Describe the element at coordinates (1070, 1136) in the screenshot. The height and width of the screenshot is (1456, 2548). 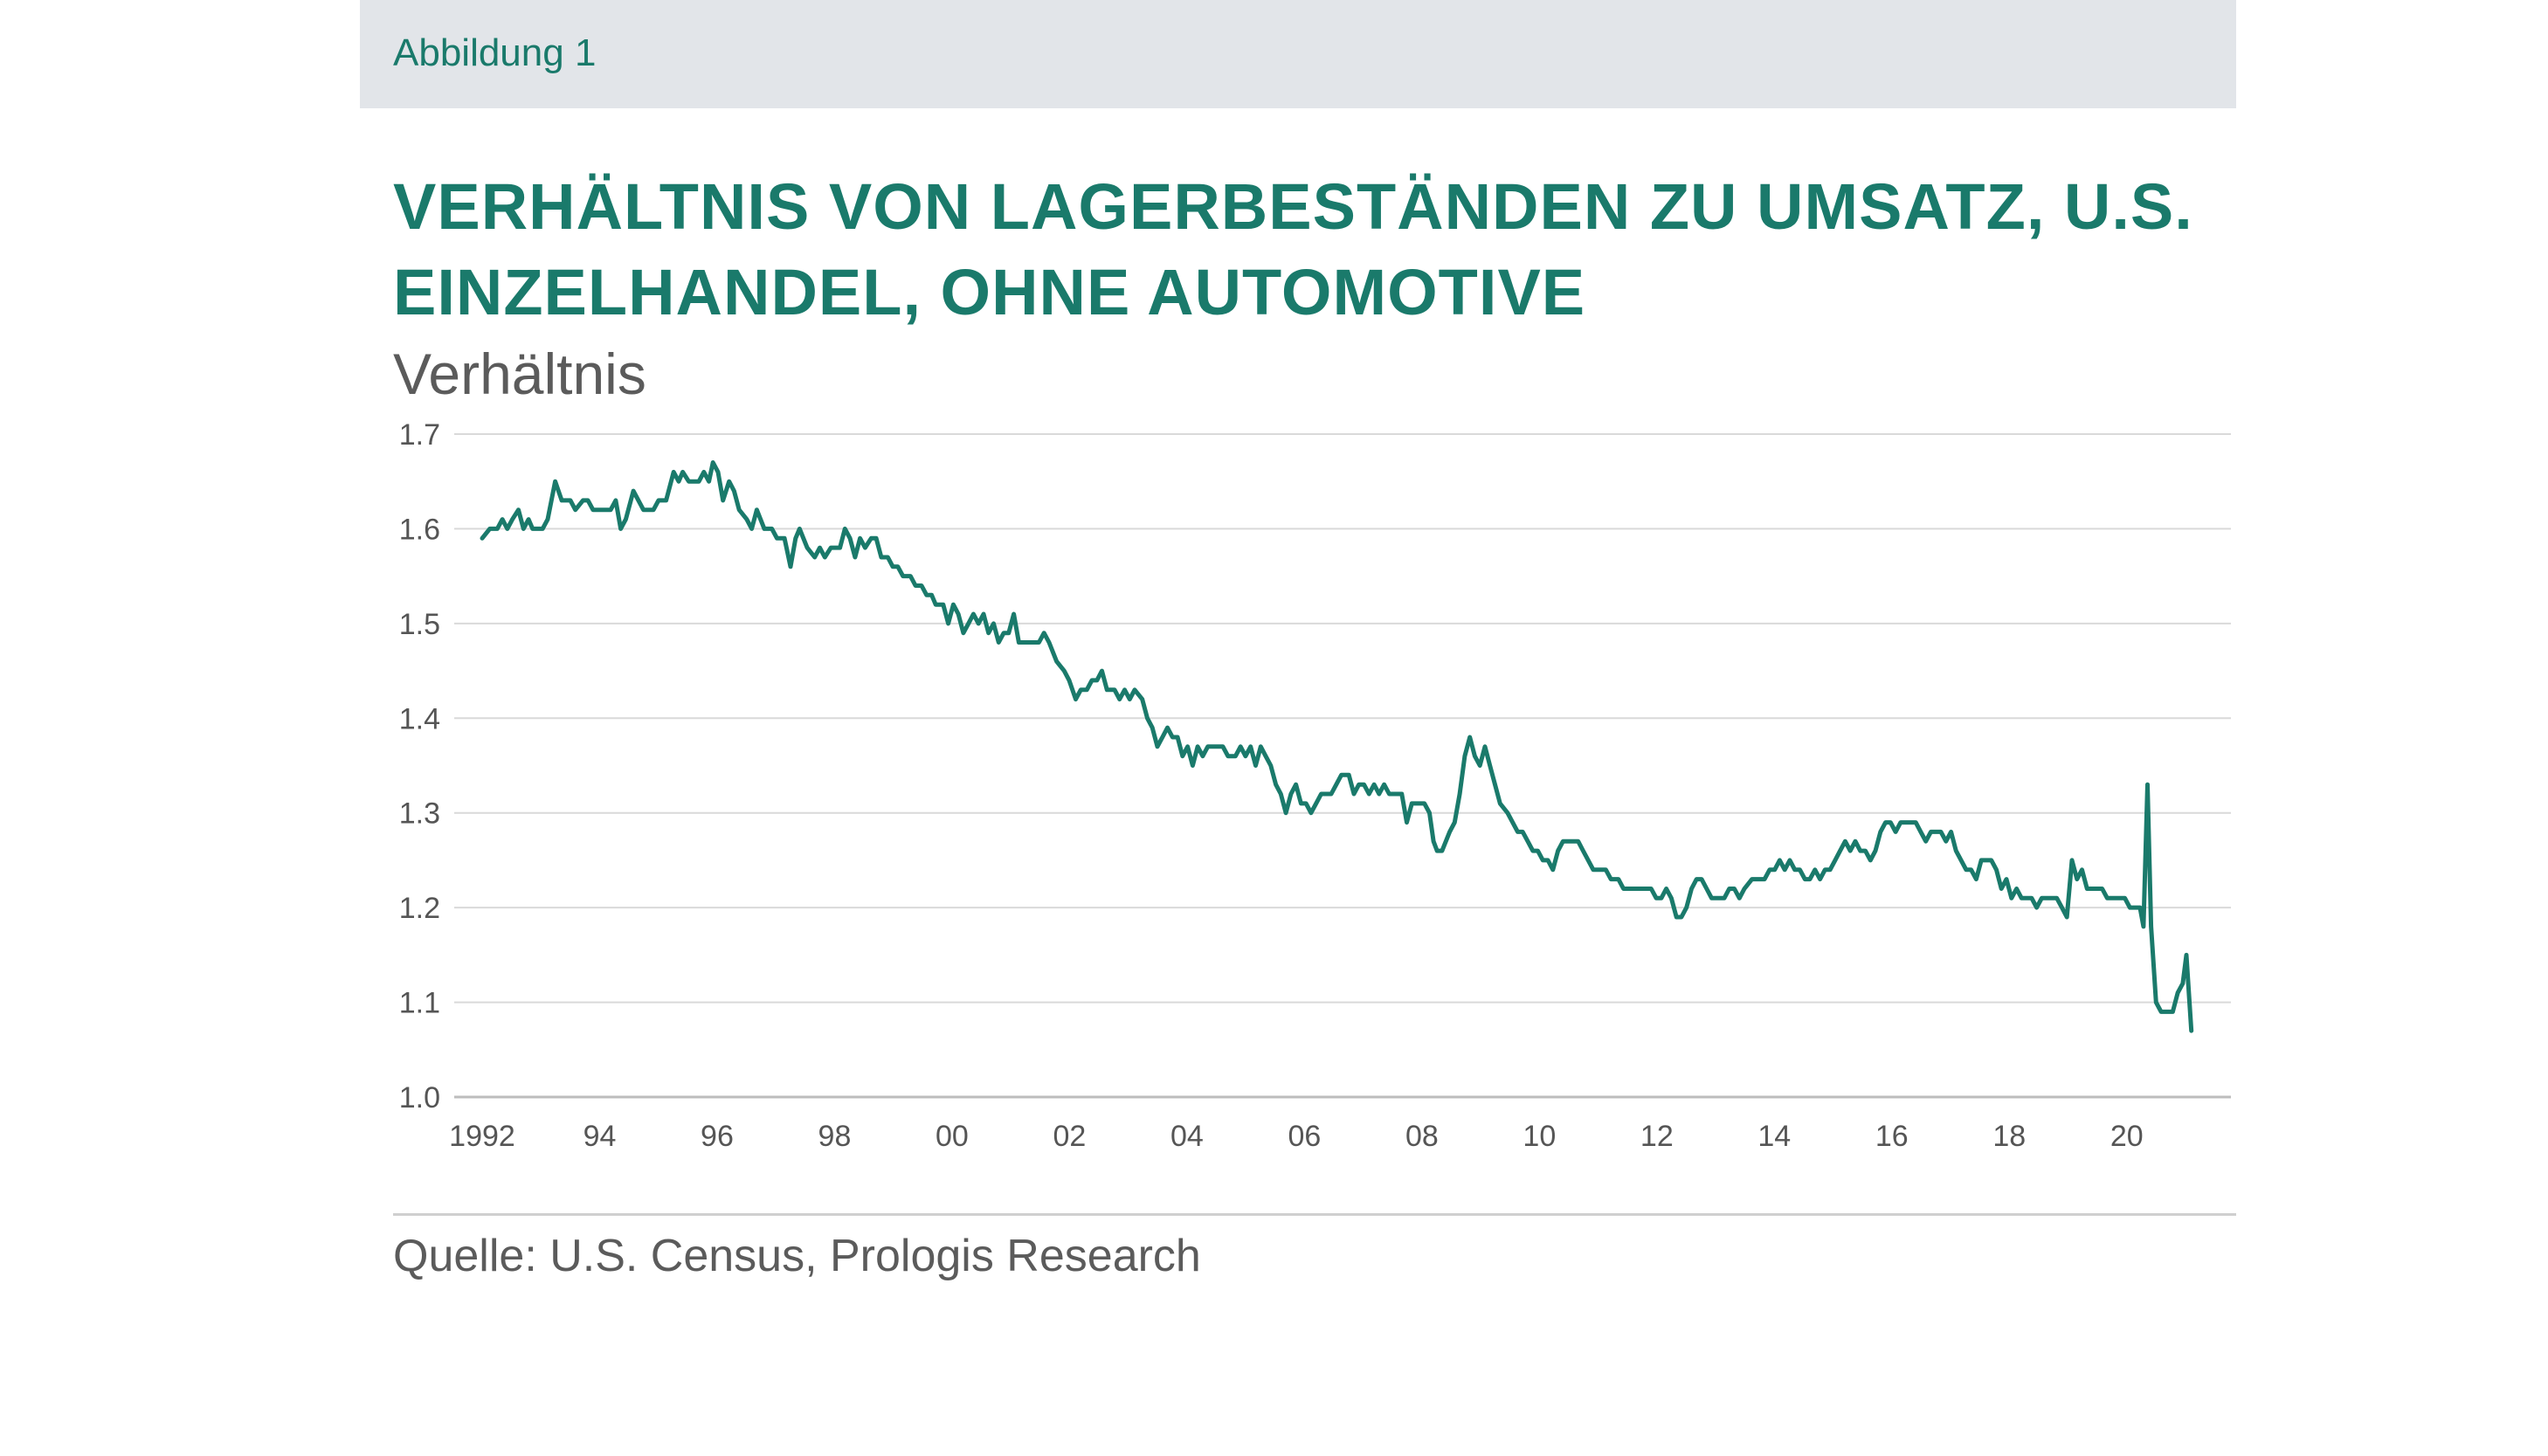
I see `x-tick-label: 02` at that location.